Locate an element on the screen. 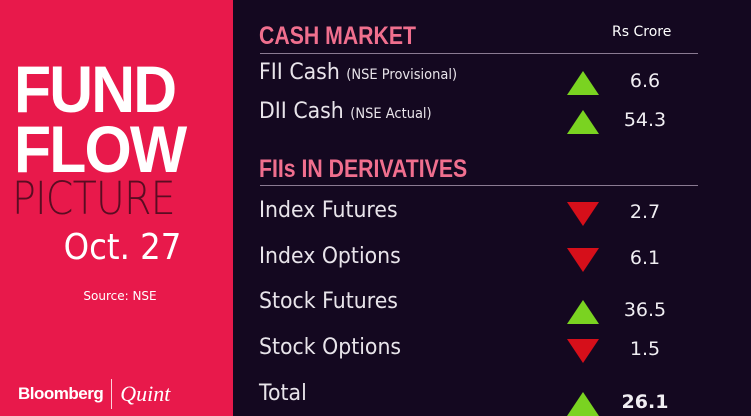  row-label: Index Options is located at coordinates (330, 257).